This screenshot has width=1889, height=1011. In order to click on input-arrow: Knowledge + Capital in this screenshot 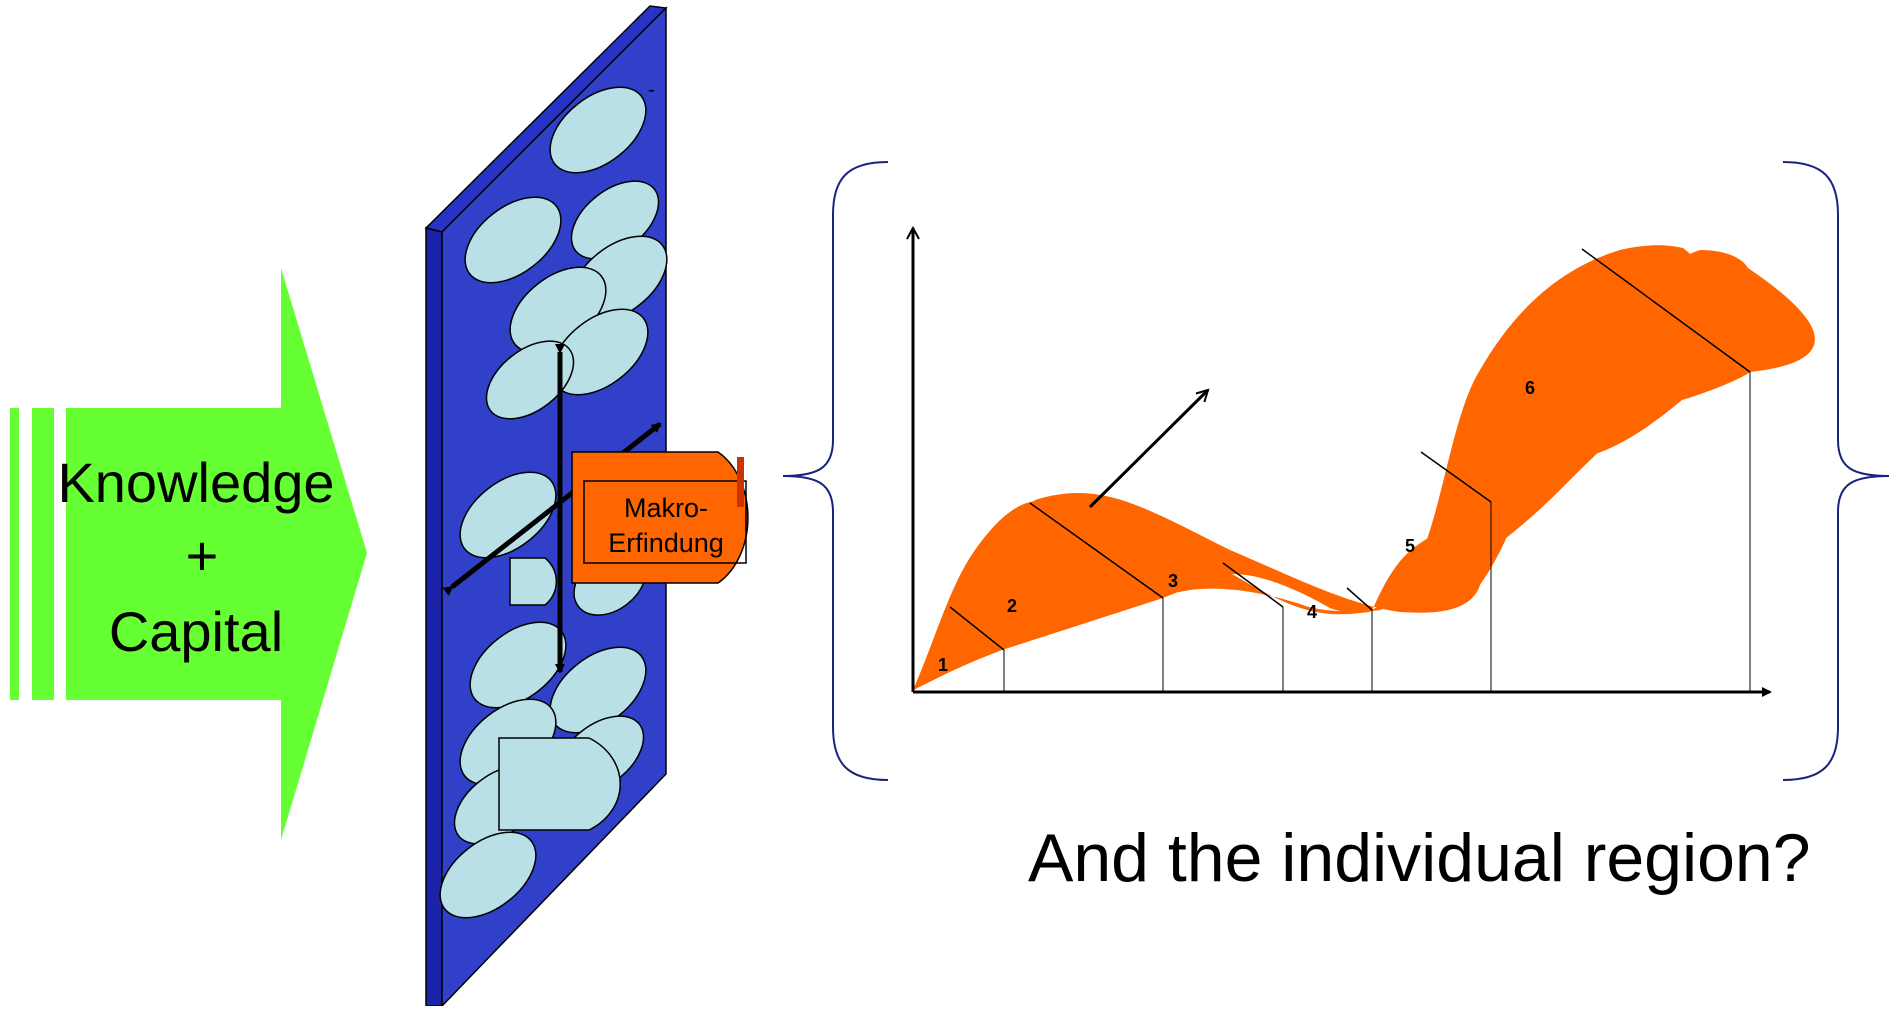, I will do `click(188, 554)`.